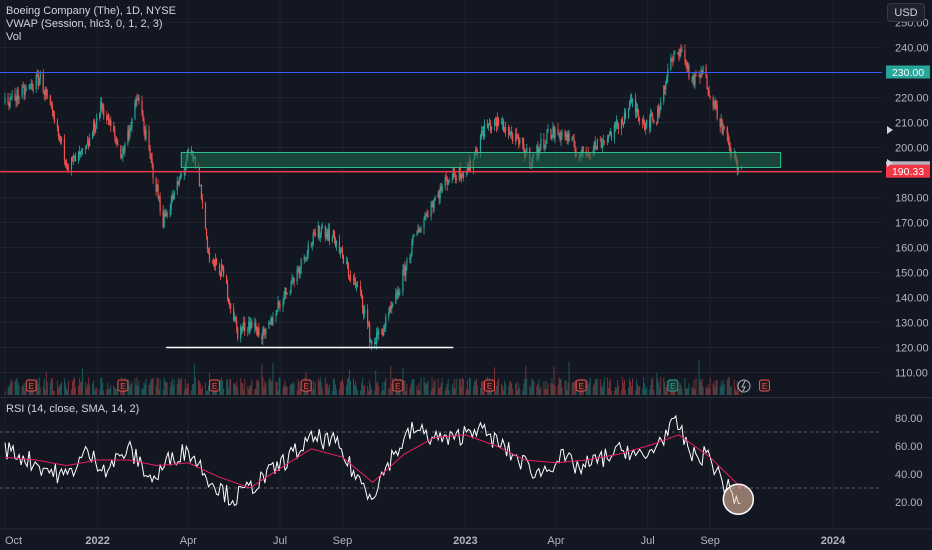 The image size is (932, 550). What do you see at coordinates (466, 397) in the screenshot?
I see `pane-separator` at bounding box center [466, 397].